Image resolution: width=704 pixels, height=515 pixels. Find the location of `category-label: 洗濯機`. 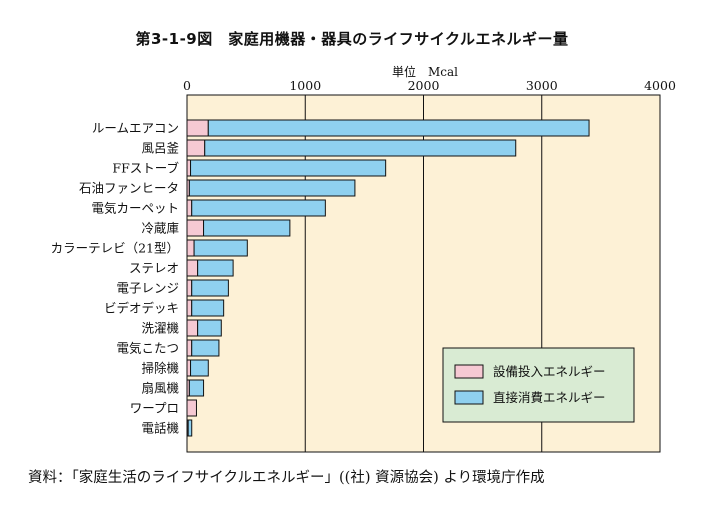

category-label: 洗濯機 is located at coordinates (160, 328).